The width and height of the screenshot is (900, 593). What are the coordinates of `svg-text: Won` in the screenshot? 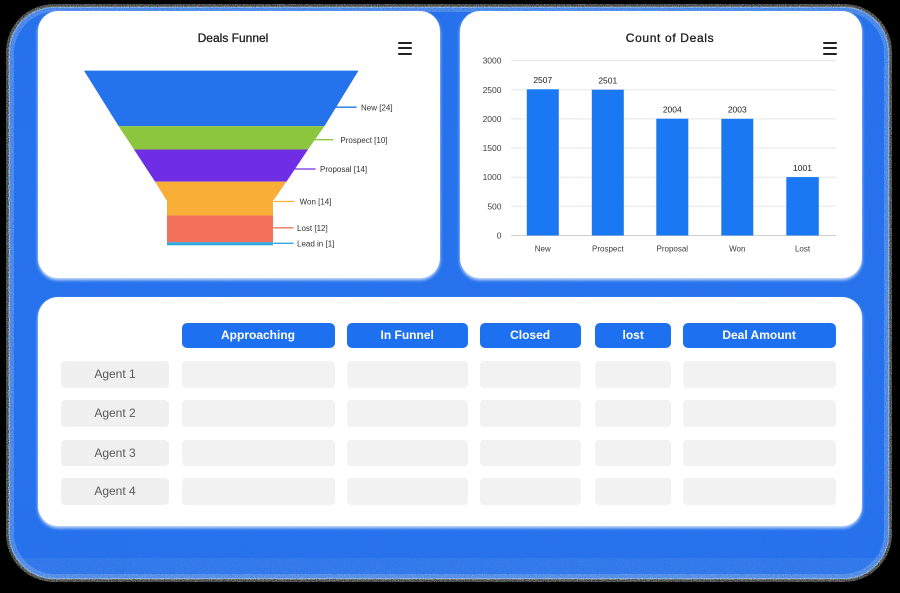 It's located at (737, 249).